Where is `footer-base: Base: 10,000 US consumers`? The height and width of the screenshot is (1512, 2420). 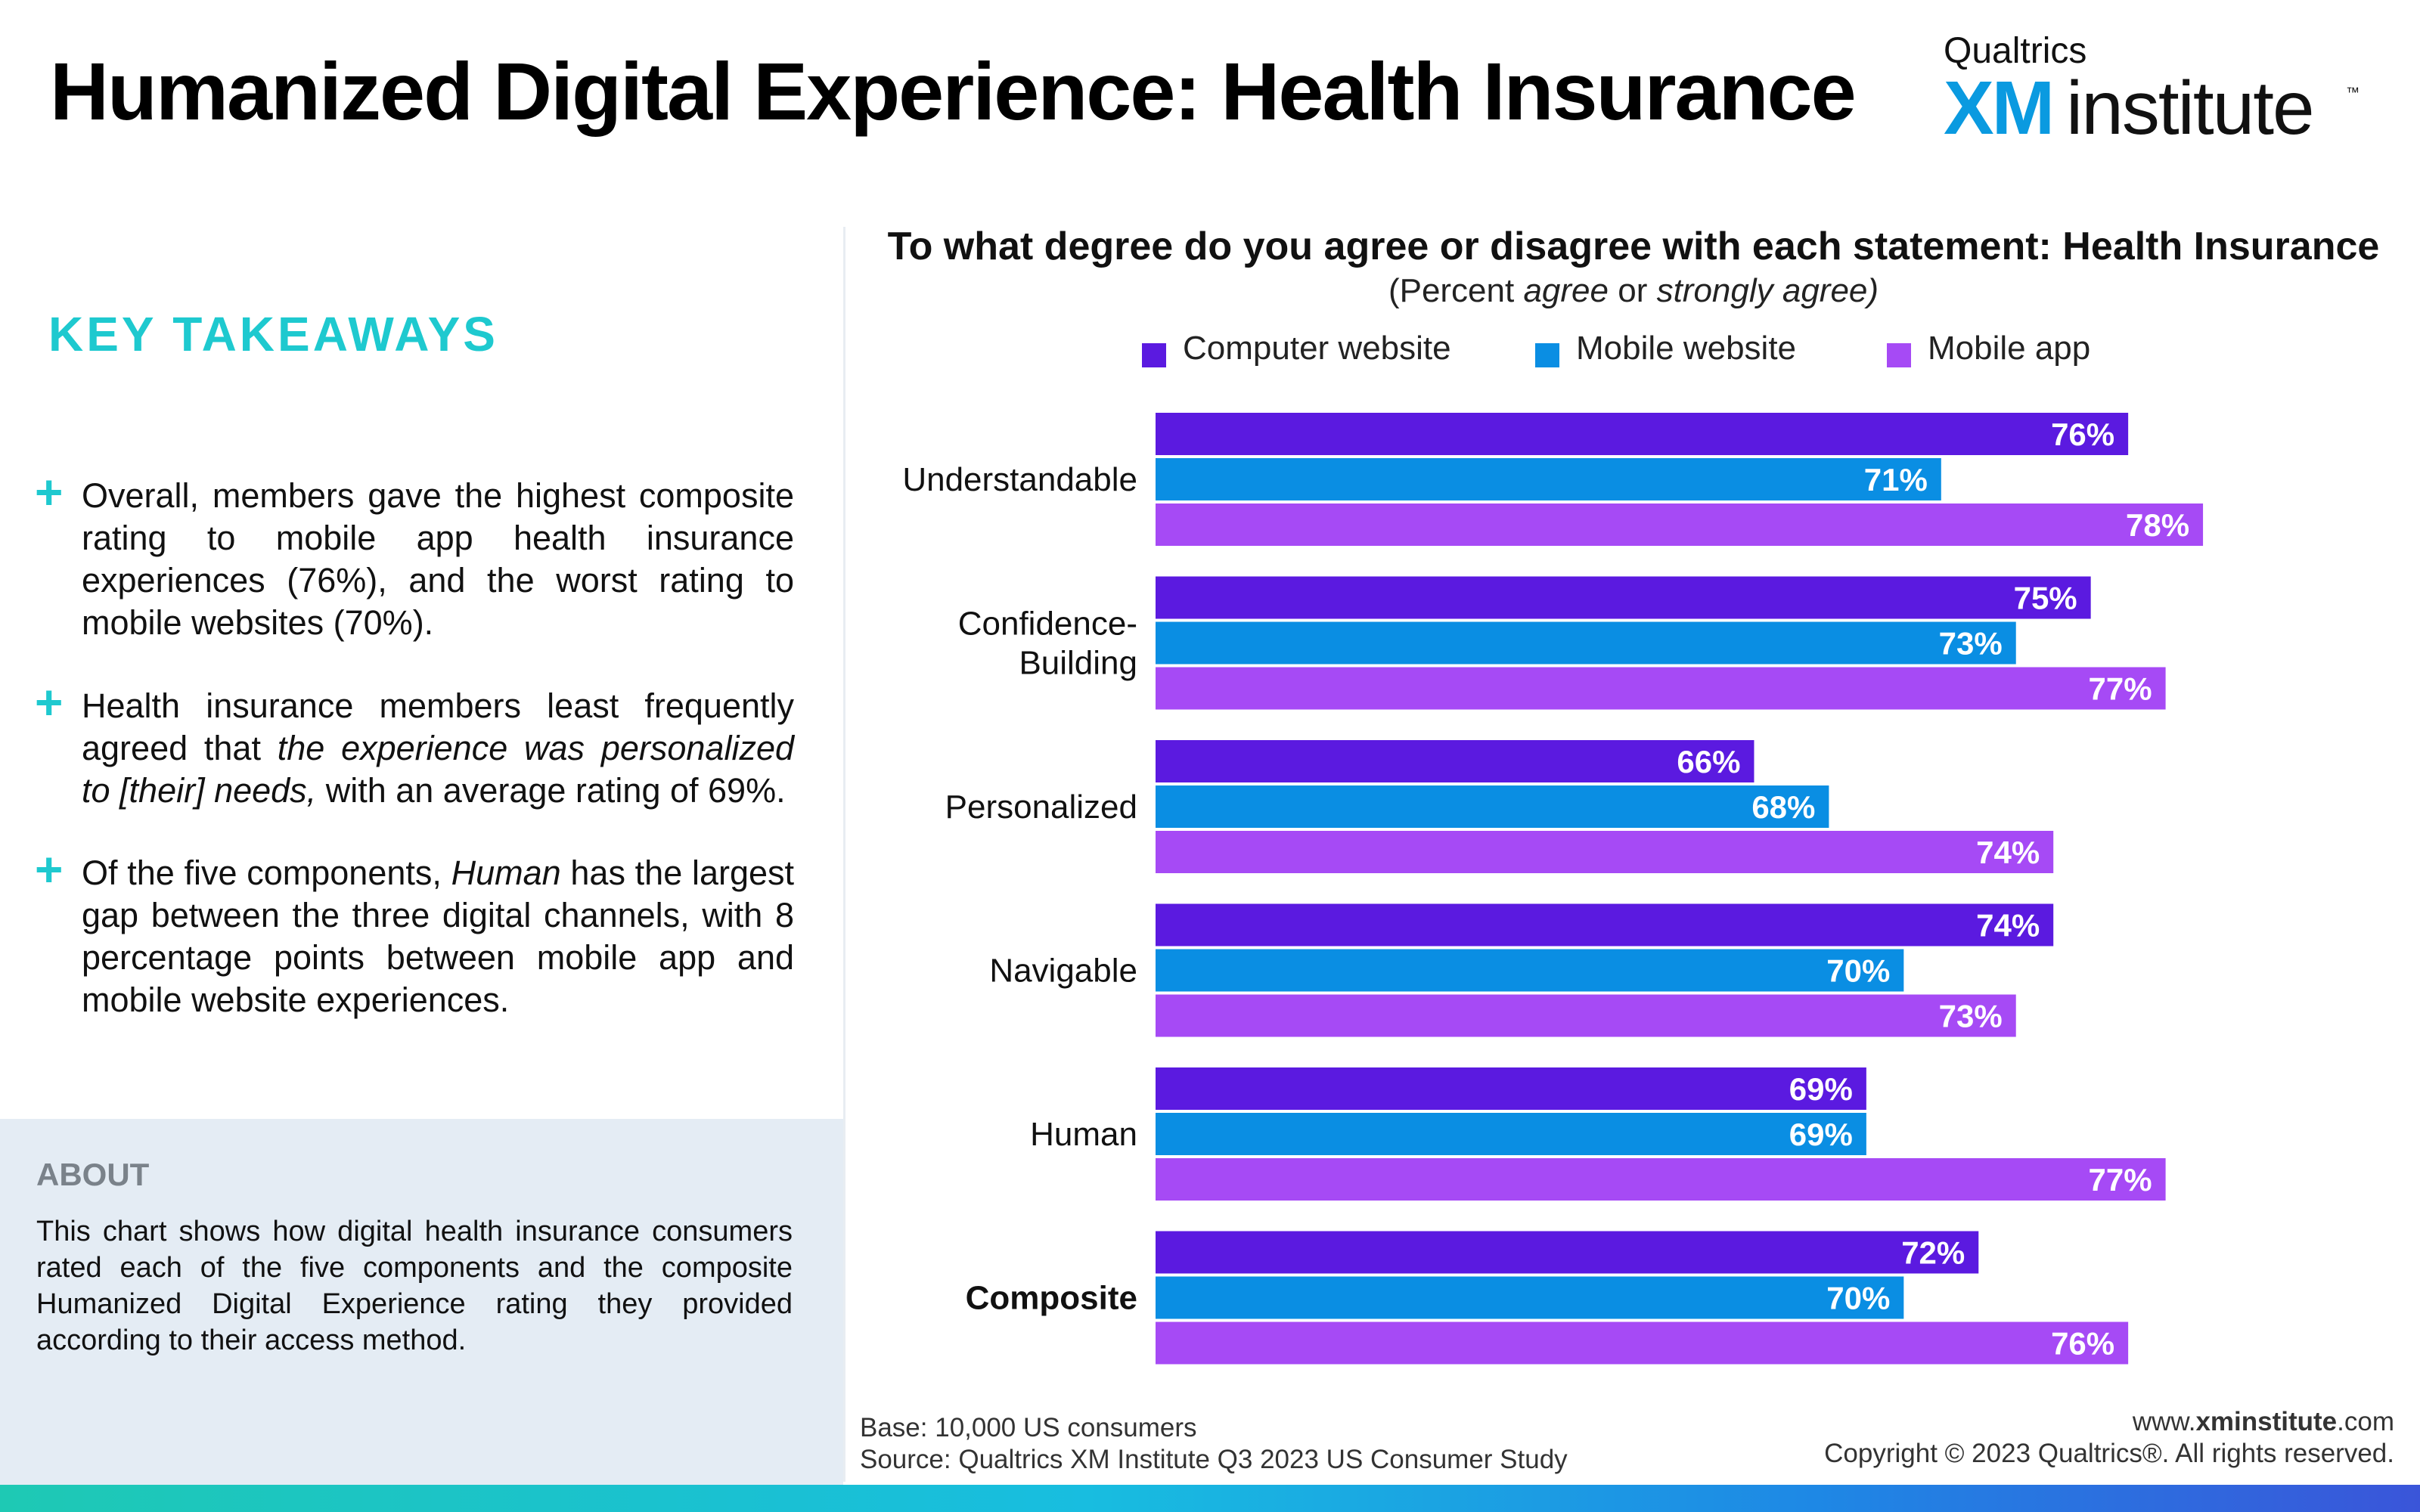
footer-base: Base: 10,000 US consumers is located at coordinates (1028, 1427).